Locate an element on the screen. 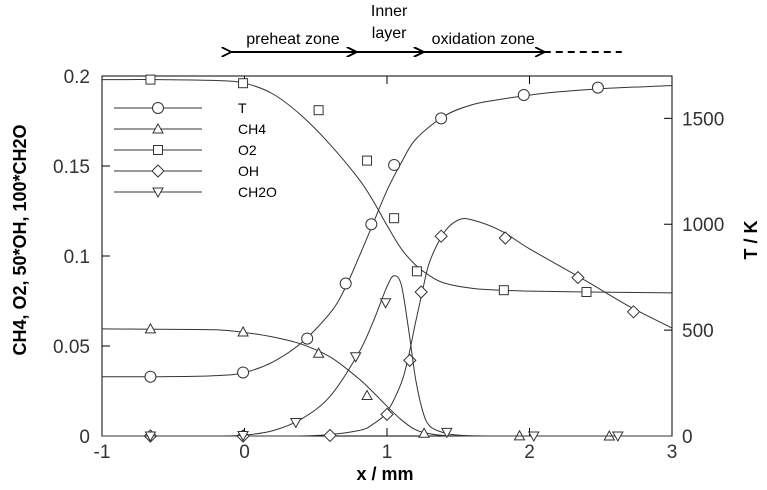 This screenshot has height=490, width=767. x-tick-label: 3 is located at coordinates (672, 452).